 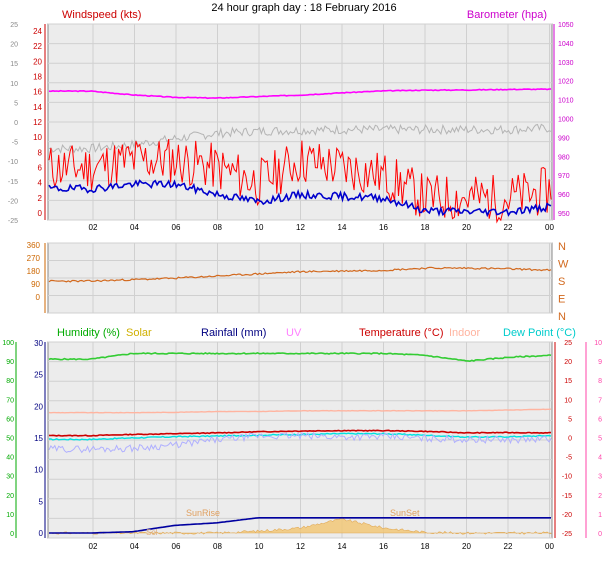 What do you see at coordinates (561, 282) in the screenshot?
I see `compass-tick-label: S` at bounding box center [561, 282].